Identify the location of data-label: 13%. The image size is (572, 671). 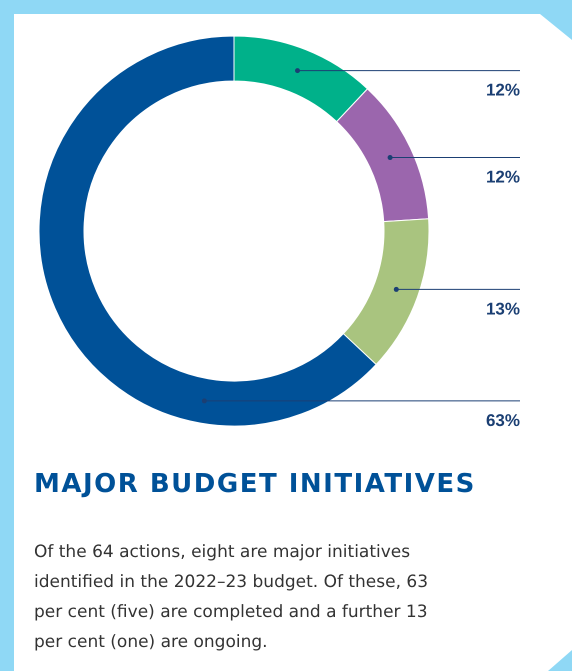
(503, 308).